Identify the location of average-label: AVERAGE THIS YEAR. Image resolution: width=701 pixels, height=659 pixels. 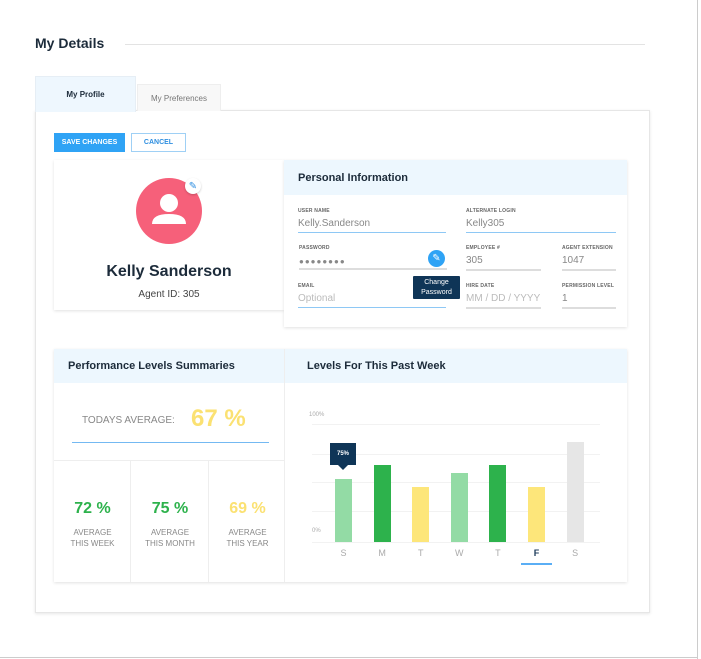
(247, 538).